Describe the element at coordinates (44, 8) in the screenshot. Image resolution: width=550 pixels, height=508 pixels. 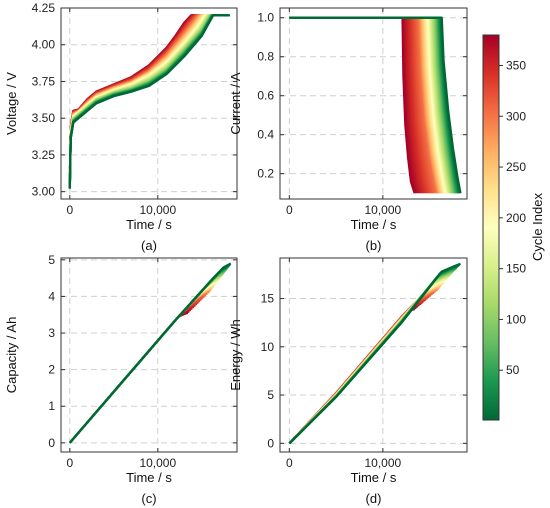
I see `y-tick-label: 4.25` at that location.